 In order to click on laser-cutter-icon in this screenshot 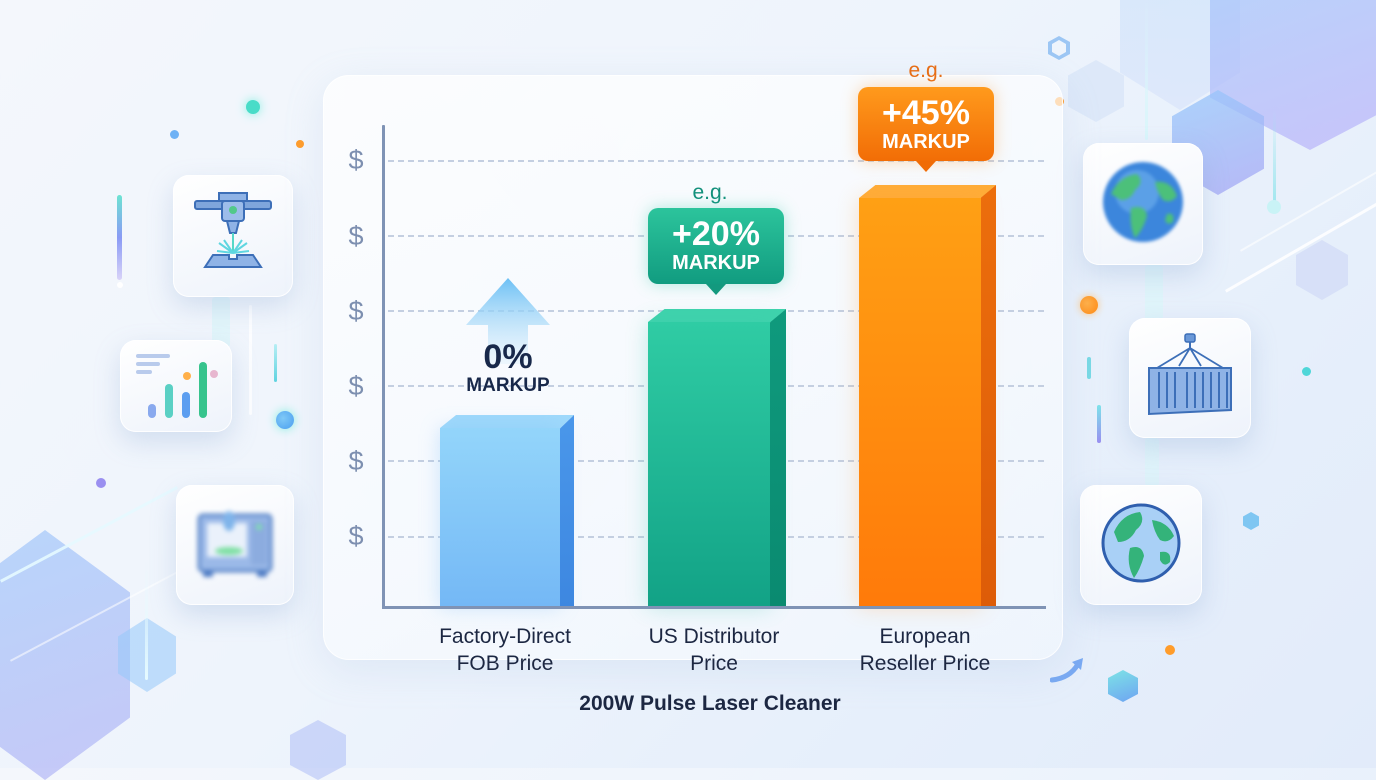, I will do `click(233, 236)`.